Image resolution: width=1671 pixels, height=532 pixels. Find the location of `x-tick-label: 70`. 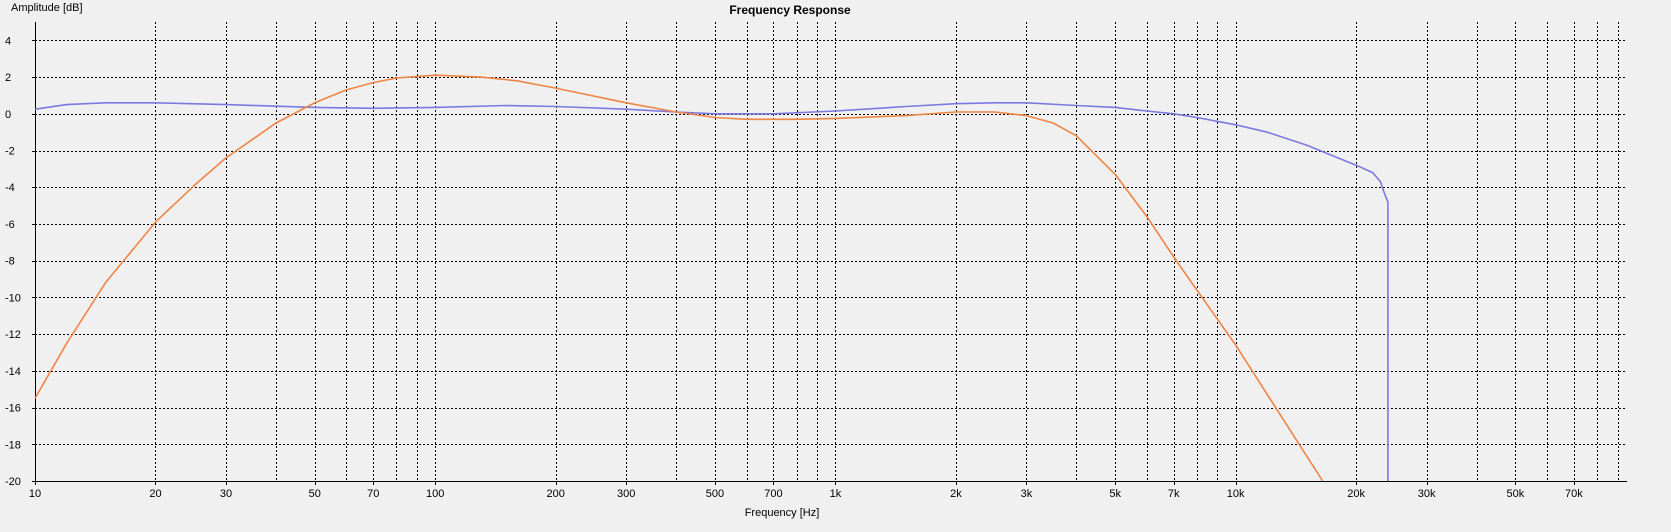

x-tick-label: 70 is located at coordinates (373, 494).